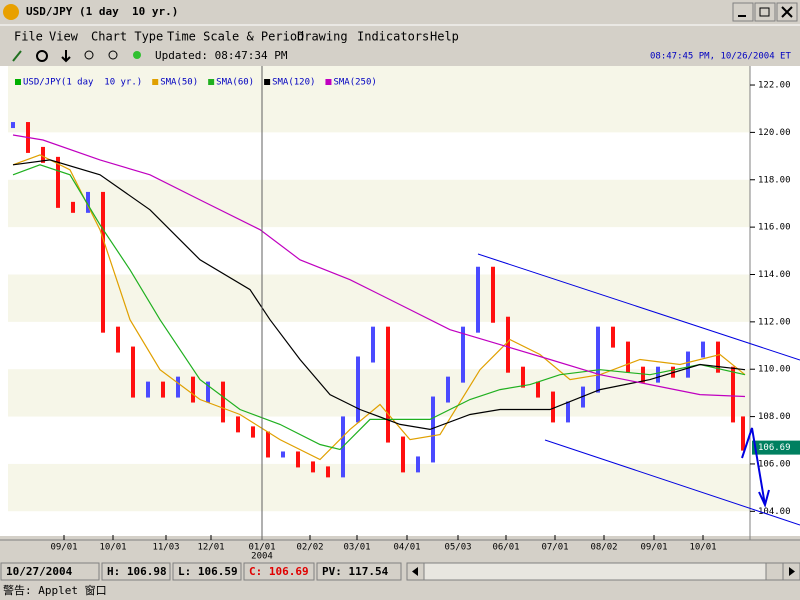  Describe the element at coordinates (11, 12) in the screenshot. I see `app-icon` at that location.